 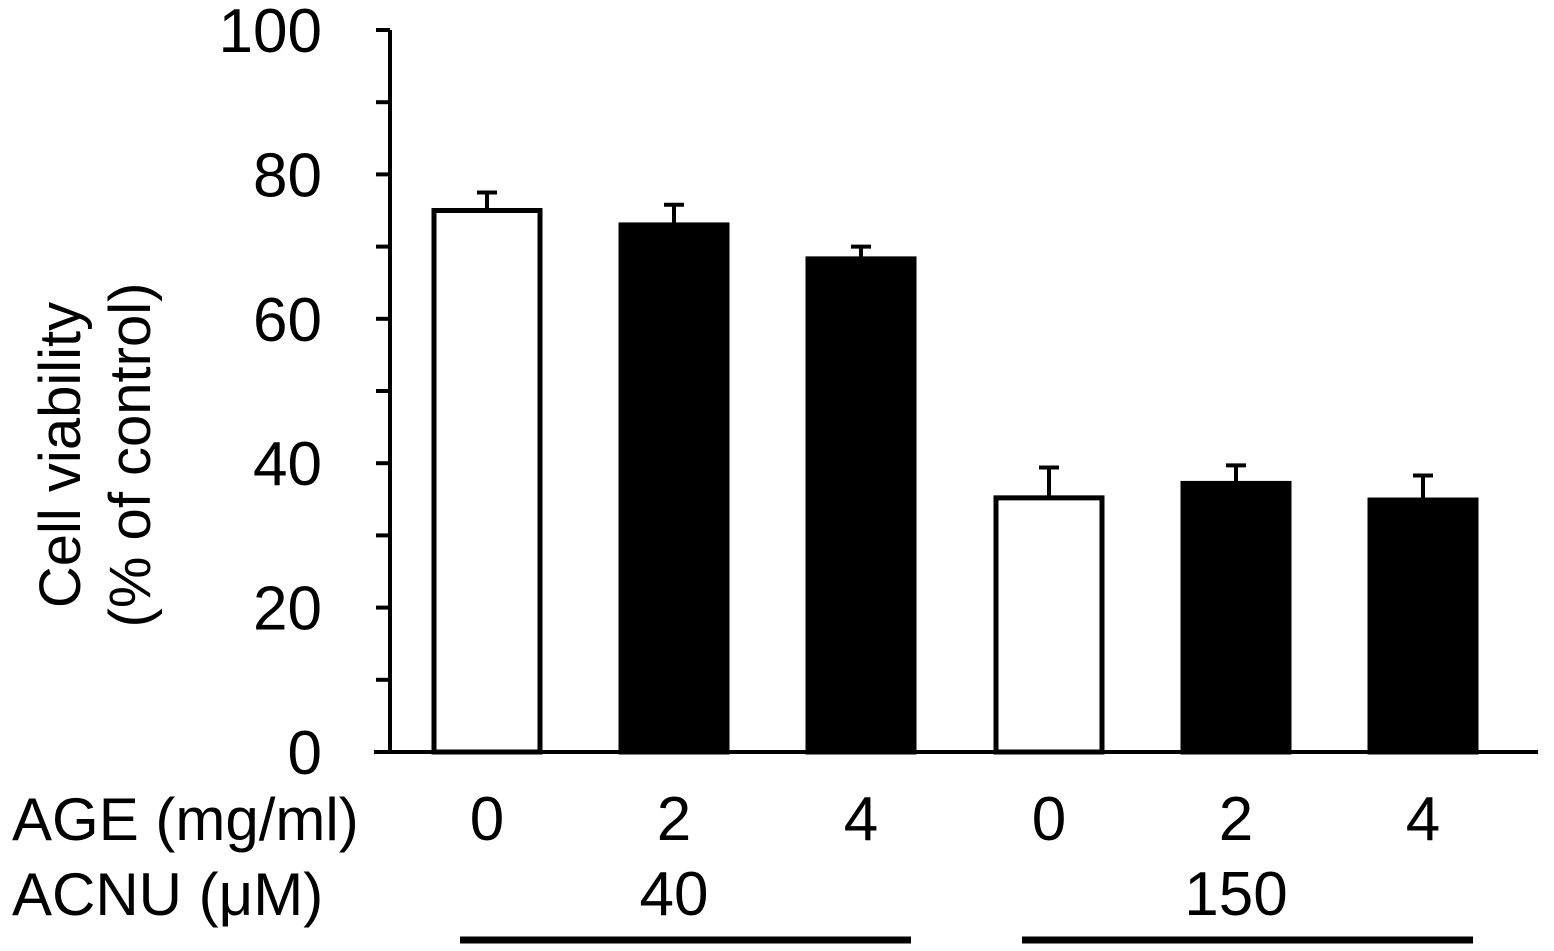 I want to click on y-axis: 0 20 40 60 80 100, so click(x=305, y=394).